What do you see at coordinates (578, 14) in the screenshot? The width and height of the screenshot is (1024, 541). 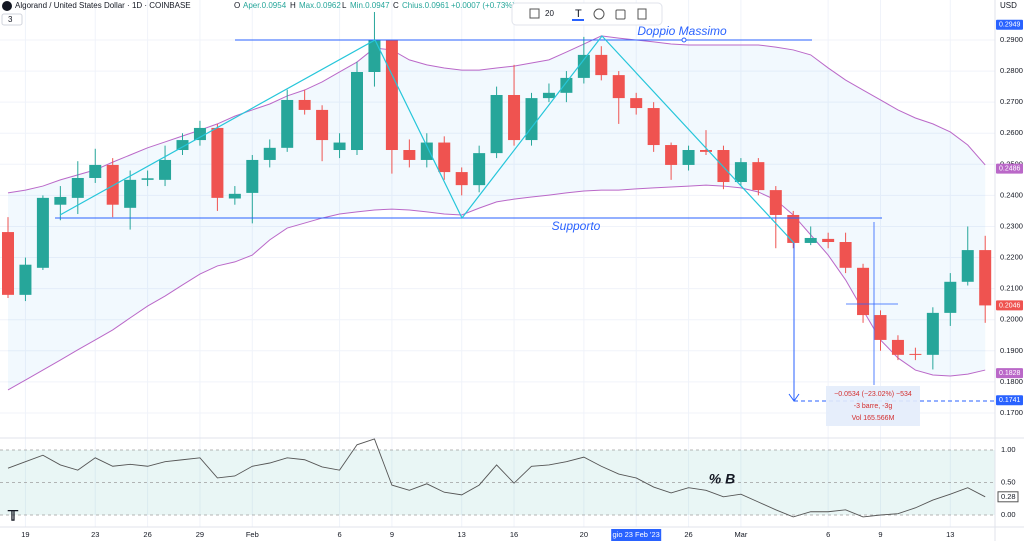 I see `tool-button: T` at bounding box center [578, 14].